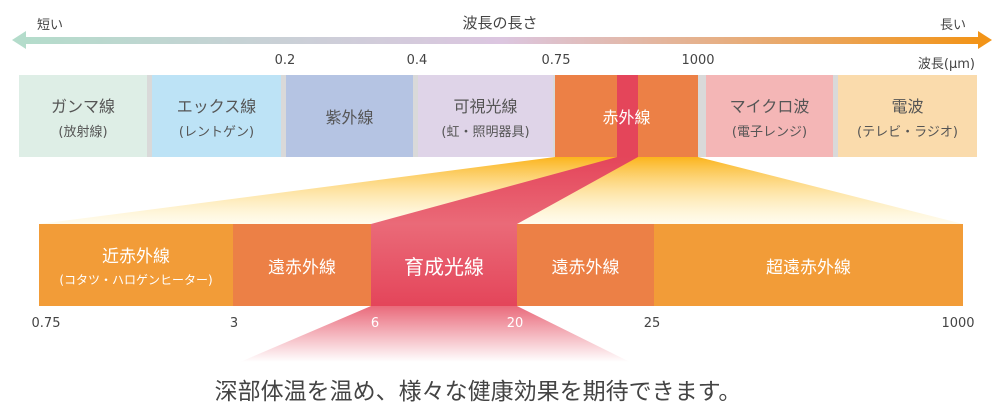  What do you see at coordinates (478, 392) in the screenshot?
I see `caption: 深部体温を温め、様々な健康効果を期待できます。` at bounding box center [478, 392].